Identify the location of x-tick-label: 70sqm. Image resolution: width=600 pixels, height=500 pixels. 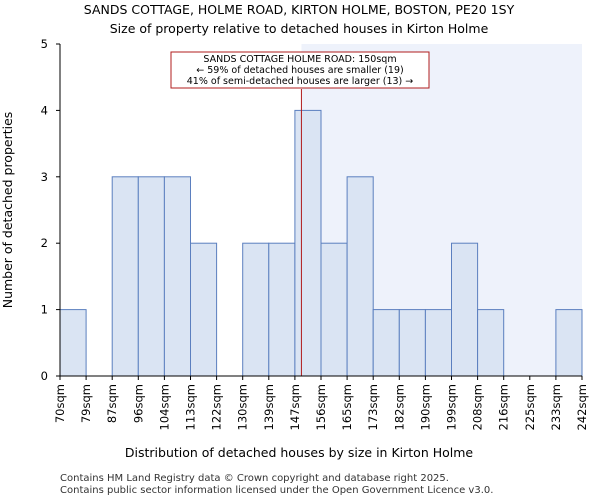
(60, 403).